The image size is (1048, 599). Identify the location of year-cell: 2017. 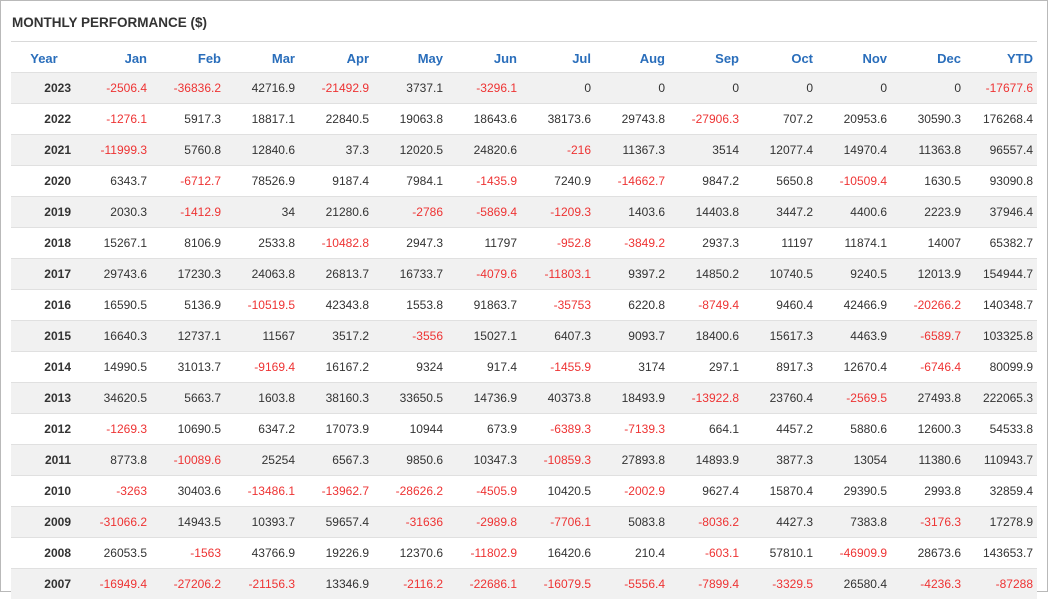
(44, 274).